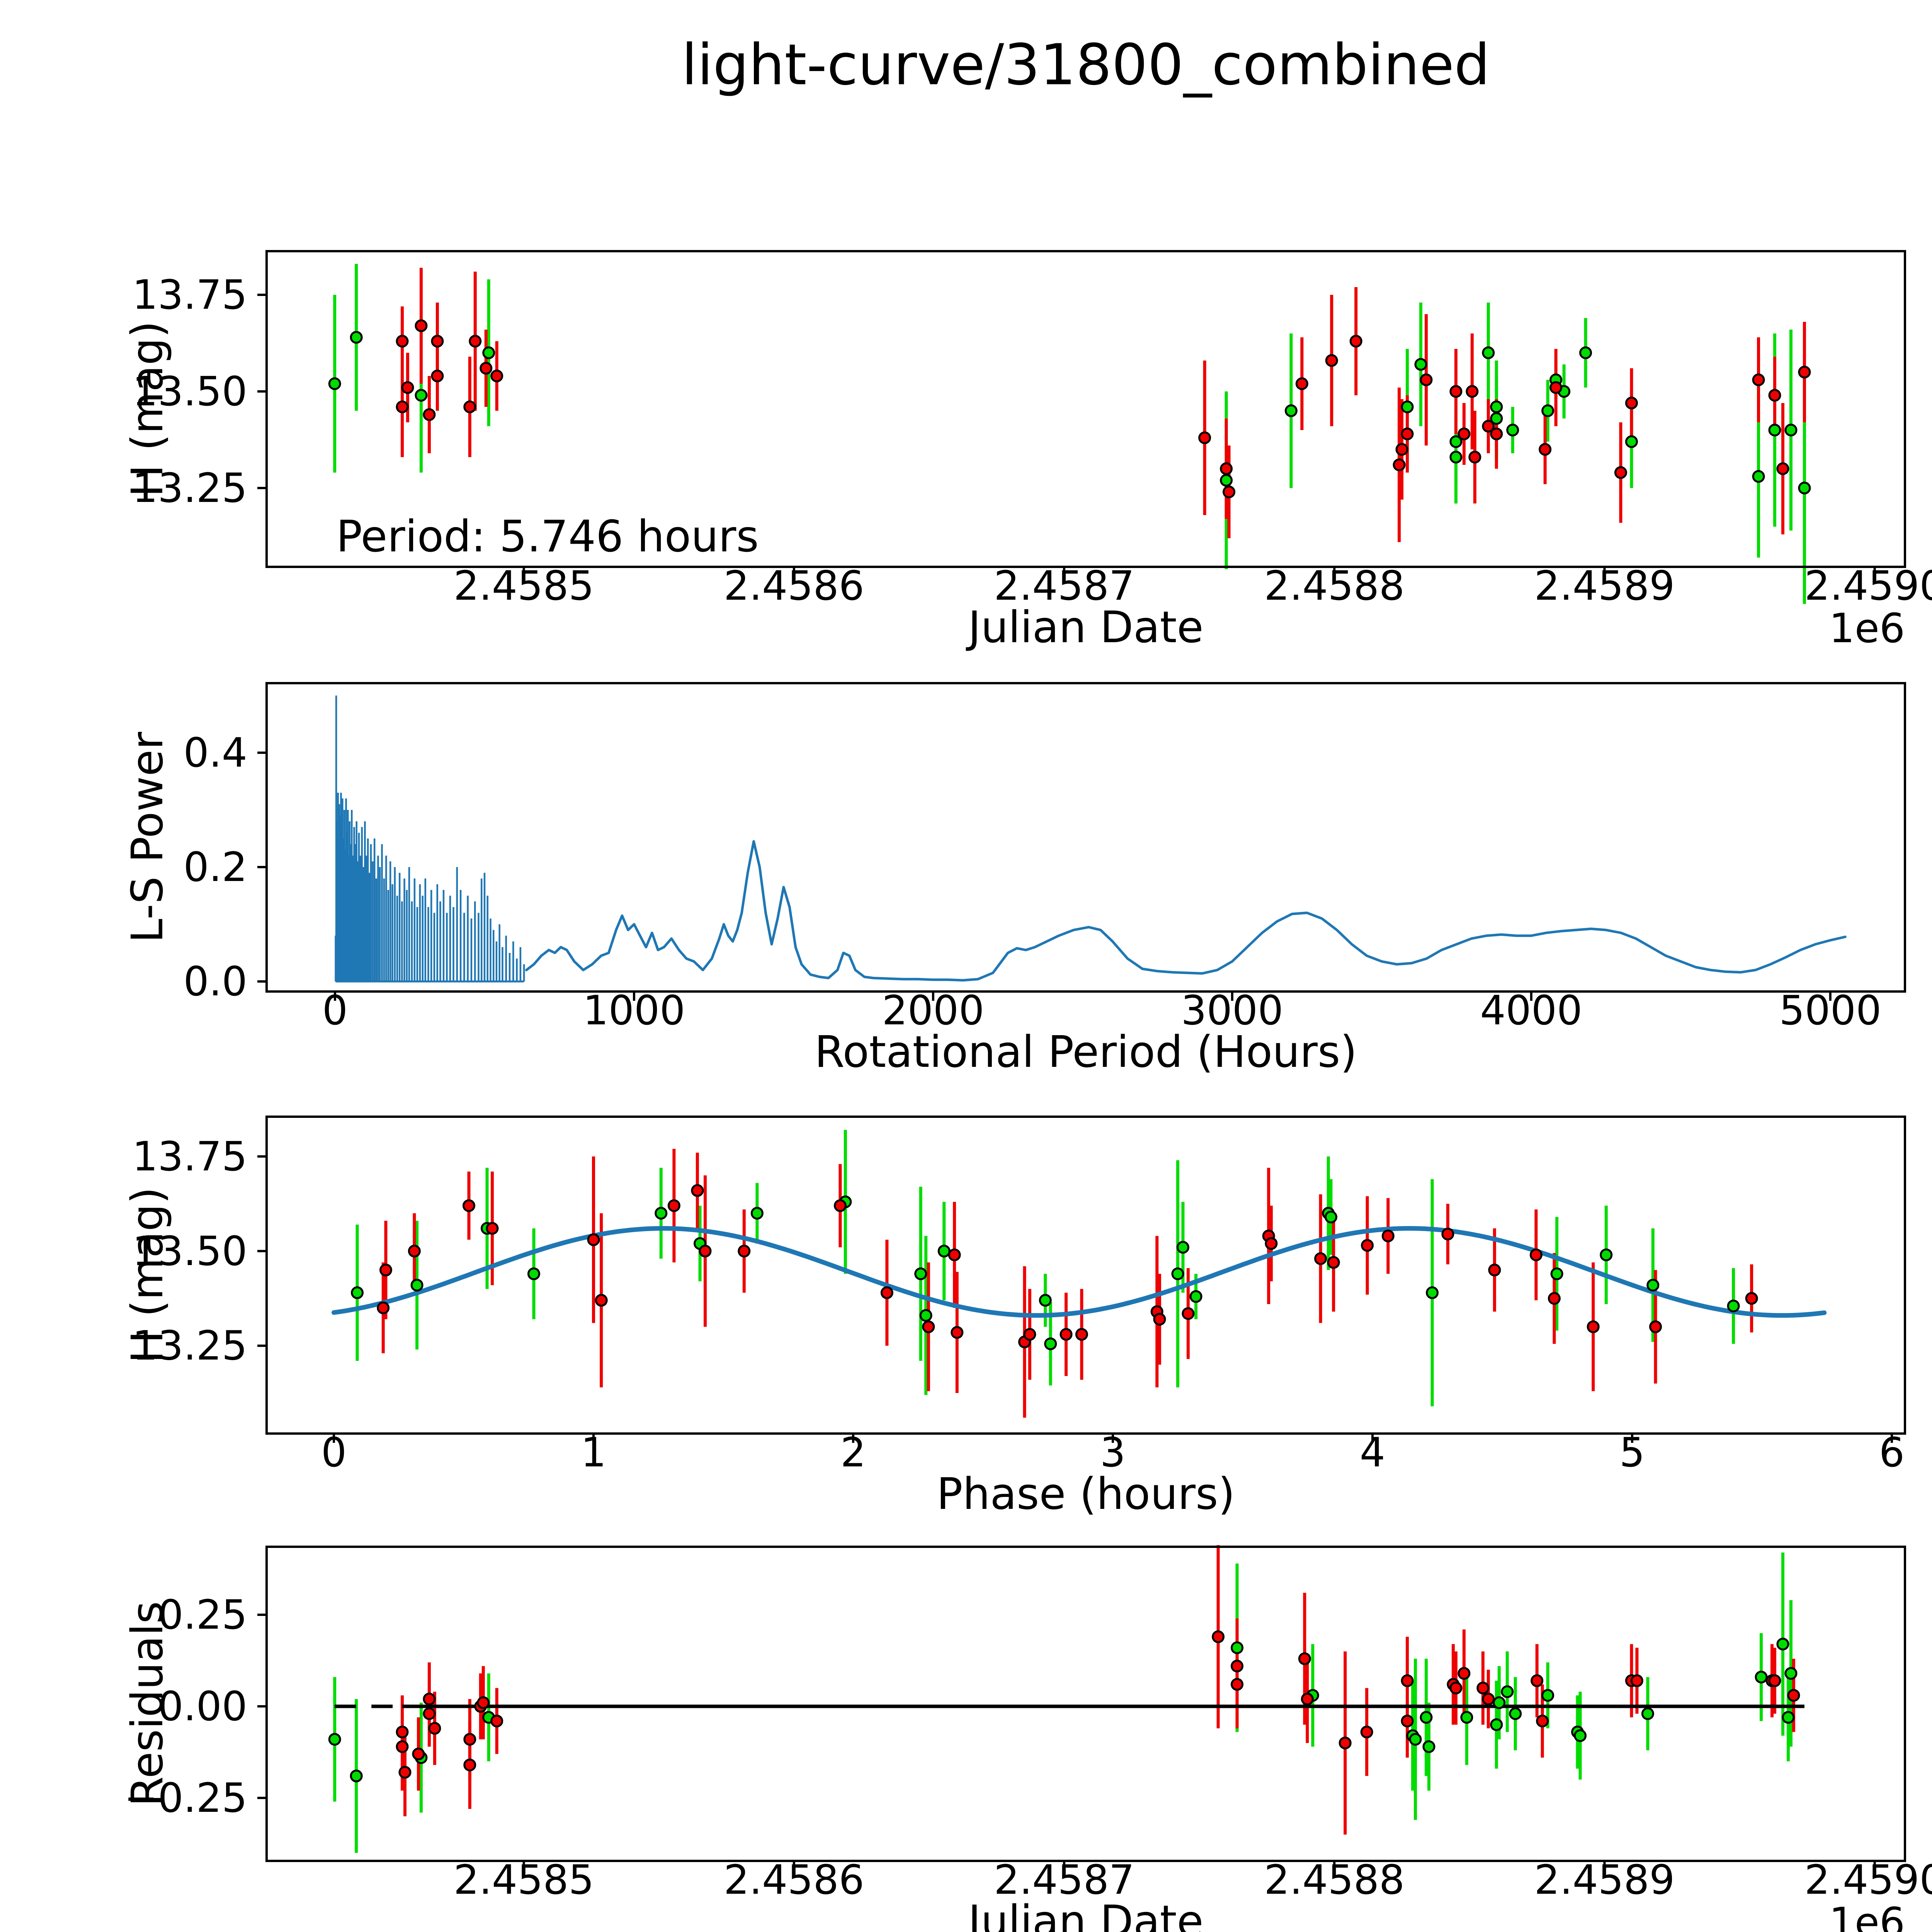  Describe the element at coordinates (1186, 911) in the screenshot. I see `periodogram-curve` at that location.